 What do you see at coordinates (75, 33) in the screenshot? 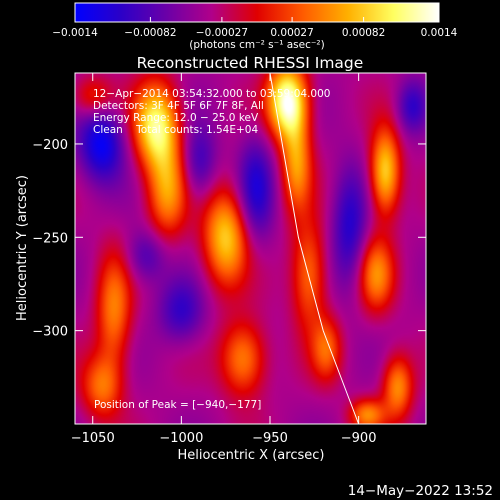
I see `colorbar-tick-label: −0.0014` at bounding box center [75, 33].